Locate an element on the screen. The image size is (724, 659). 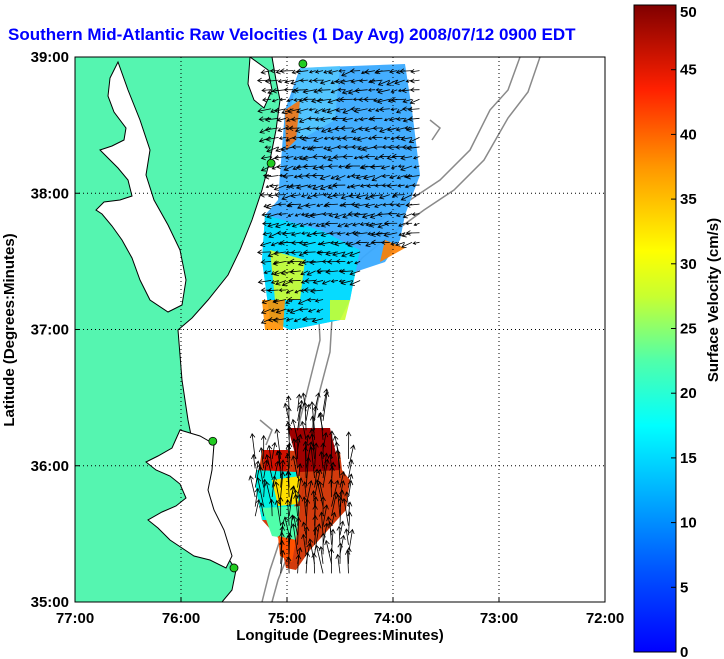
colorbar-label: Surface Velocity (cm/s) is located at coordinates (713, 300).